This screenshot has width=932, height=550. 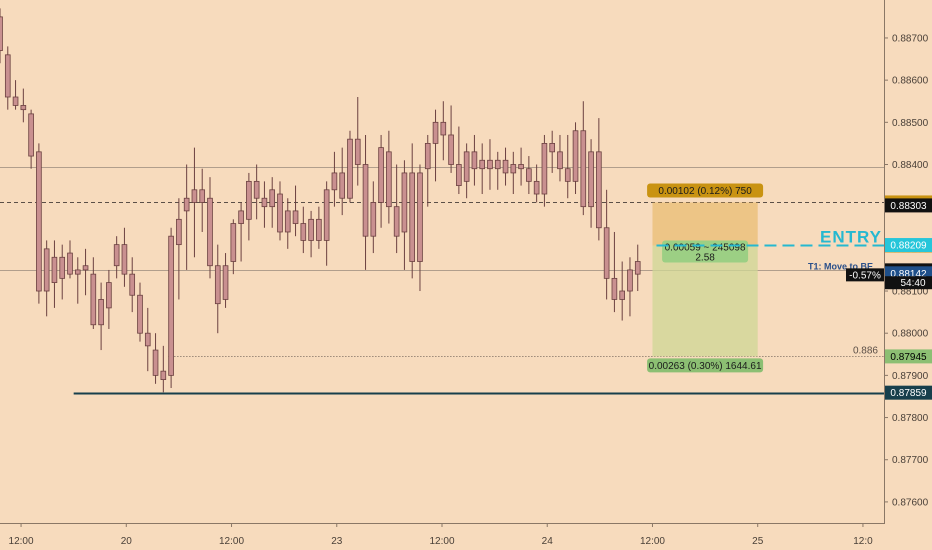 I want to click on entry-label: ENTRY, so click(x=851, y=236).